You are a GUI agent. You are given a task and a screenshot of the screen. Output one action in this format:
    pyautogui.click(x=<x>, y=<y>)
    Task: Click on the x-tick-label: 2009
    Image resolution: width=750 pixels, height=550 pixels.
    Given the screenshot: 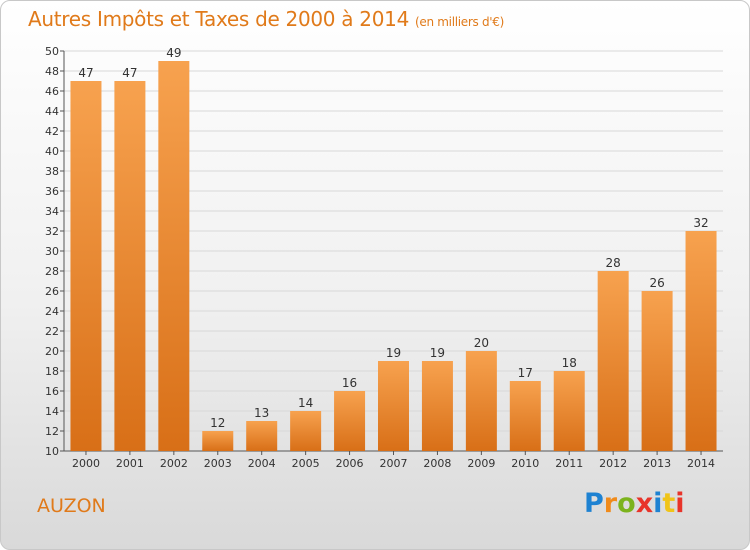 What is the action you would take?
    pyautogui.click(x=481, y=463)
    